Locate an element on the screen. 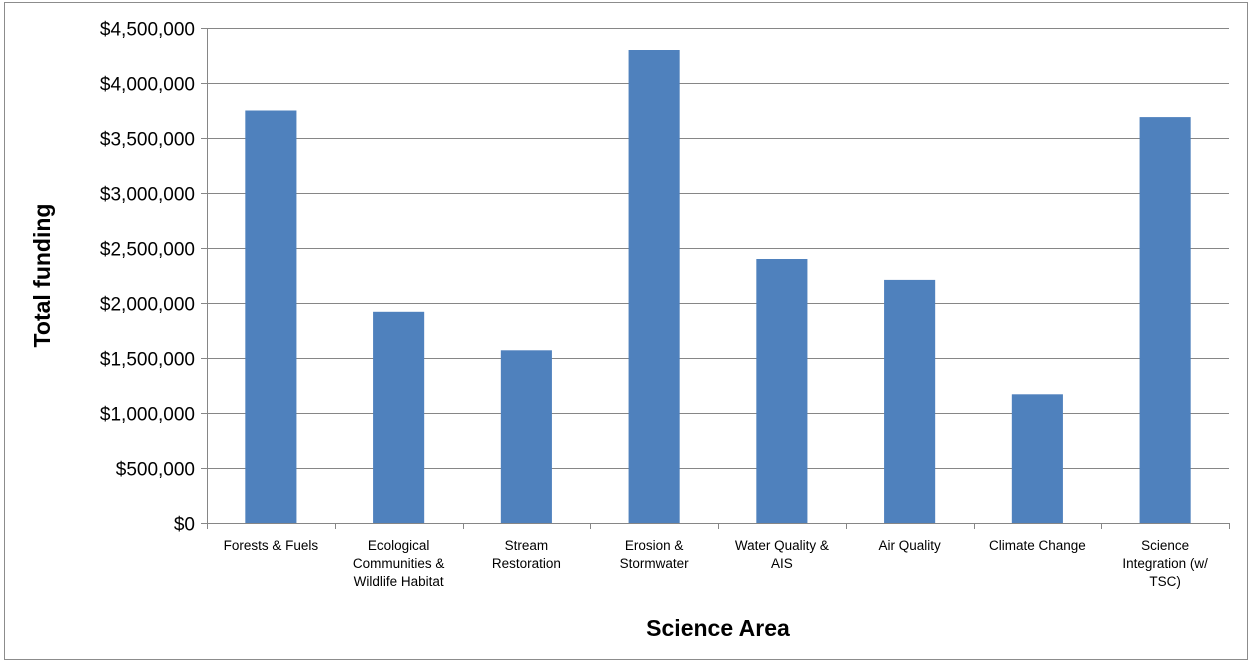 The height and width of the screenshot is (664, 1251). y-tick-label: $500,000 is located at coordinates (155, 470).